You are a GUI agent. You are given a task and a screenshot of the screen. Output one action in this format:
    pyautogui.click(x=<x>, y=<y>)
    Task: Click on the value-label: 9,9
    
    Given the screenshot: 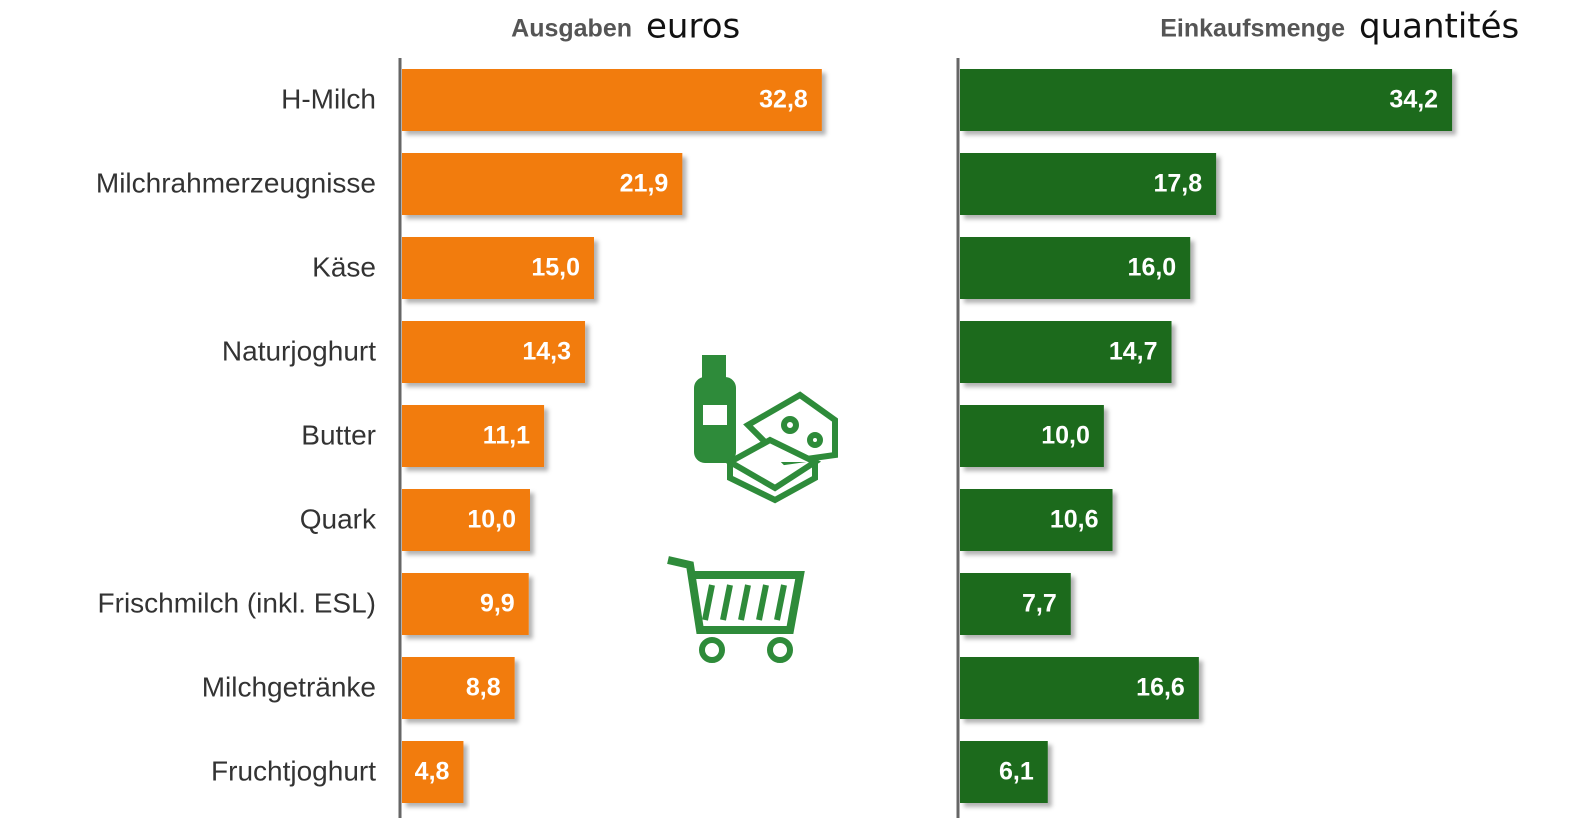 What is the action you would take?
    pyautogui.click(x=497, y=604)
    